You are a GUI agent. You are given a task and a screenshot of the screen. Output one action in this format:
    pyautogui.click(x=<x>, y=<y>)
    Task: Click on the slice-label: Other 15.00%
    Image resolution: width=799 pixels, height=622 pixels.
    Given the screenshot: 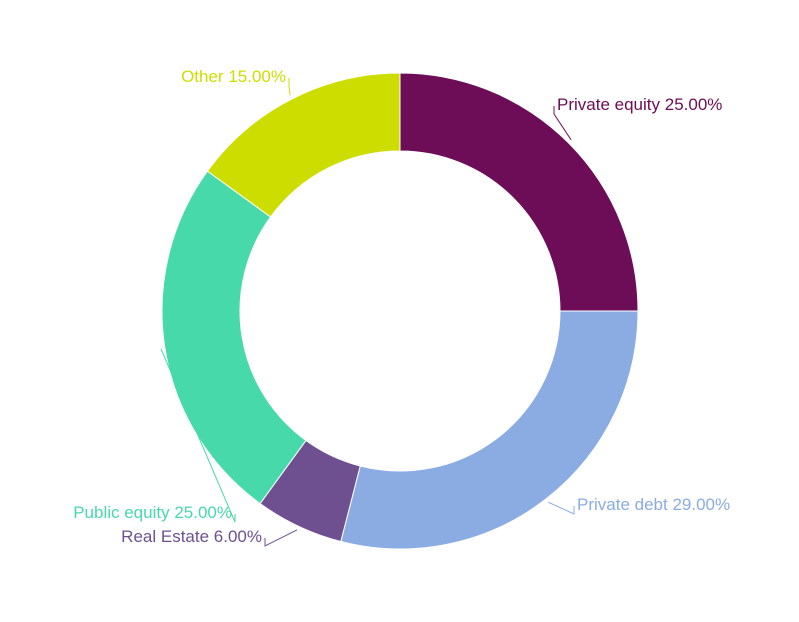 What is the action you would take?
    pyautogui.click(x=233, y=76)
    